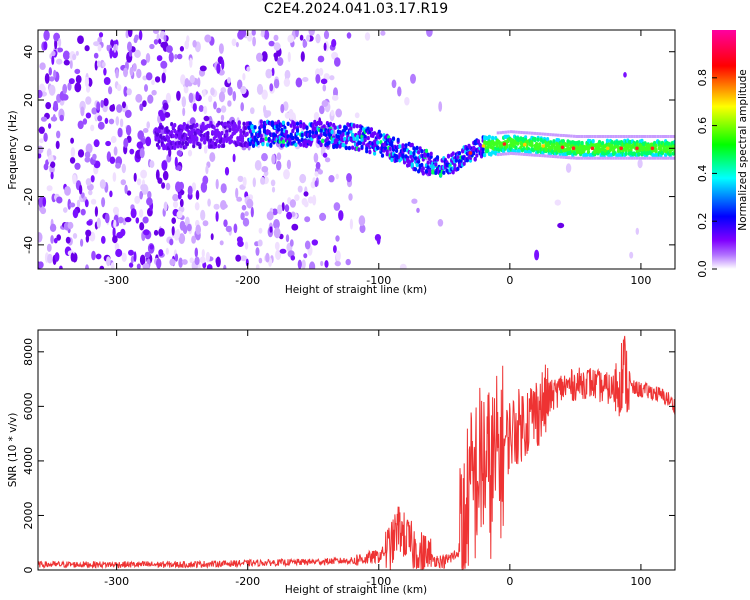  What do you see at coordinates (543, 146) in the screenshot?
I see `heatmap-peak-cell` at bounding box center [543, 146].